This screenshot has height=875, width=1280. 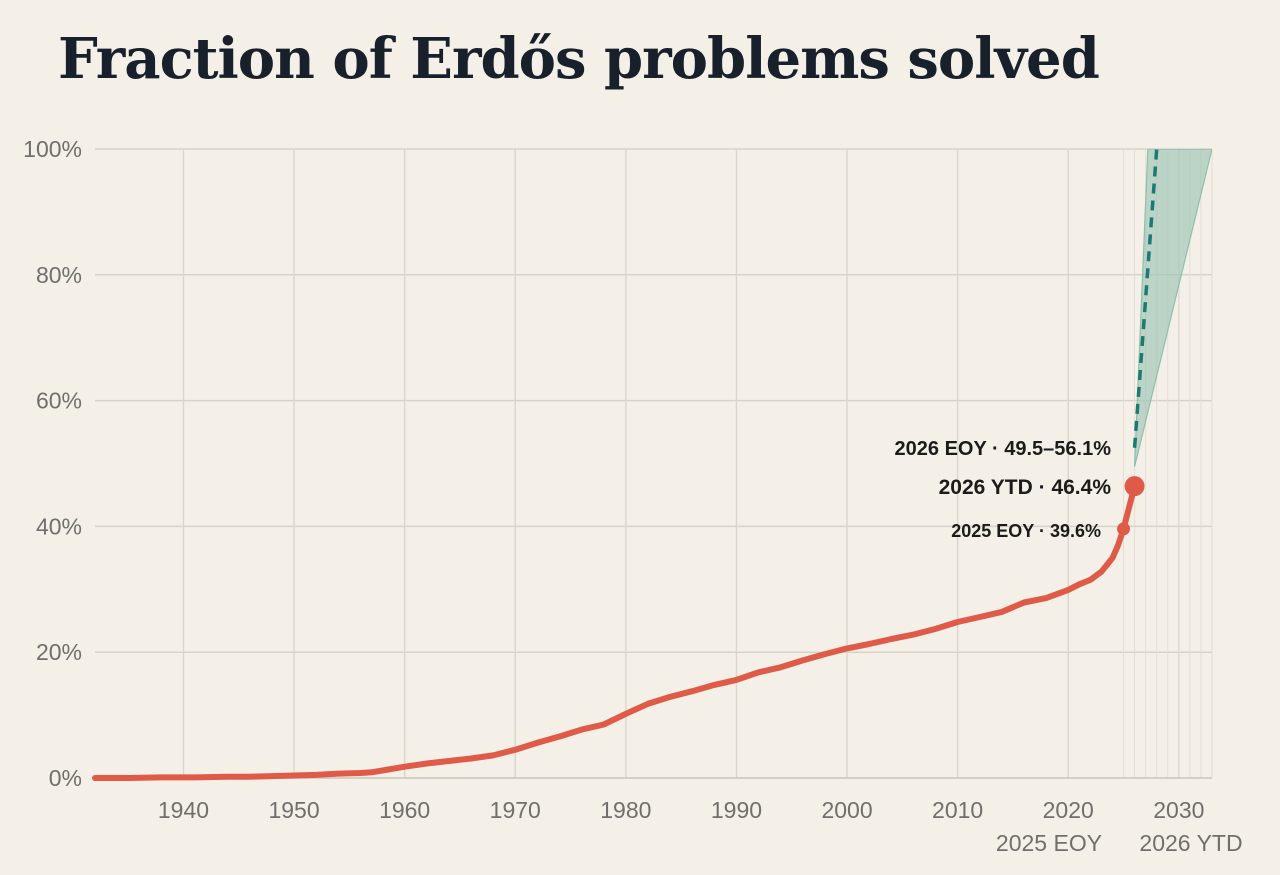 What do you see at coordinates (957, 810) in the screenshot?
I see `x-tick-label: 2010` at bounding box center [957, 810].